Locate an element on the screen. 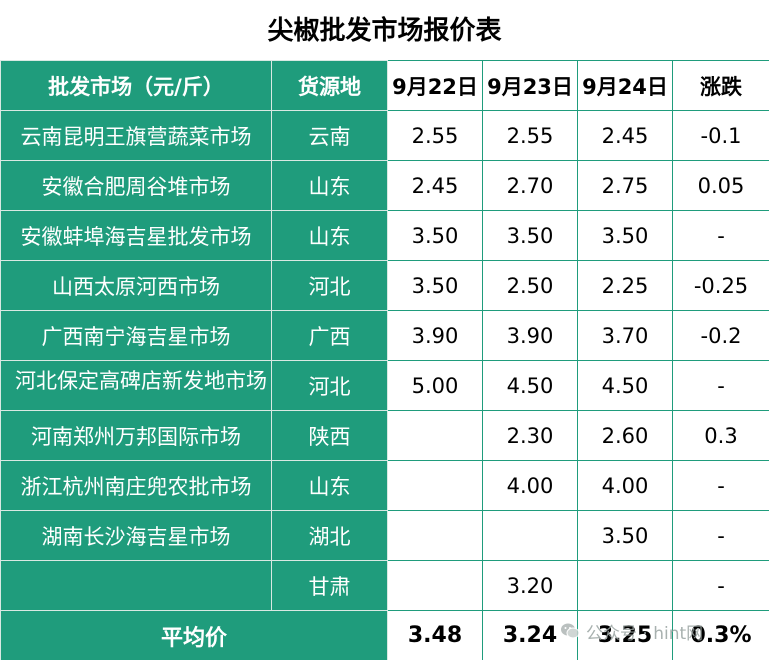 The width and height of the screenshot is (769, 660). average-row: 平均价 3.48 3.24 3.25 0.3% is located at coordinates (384, 635).